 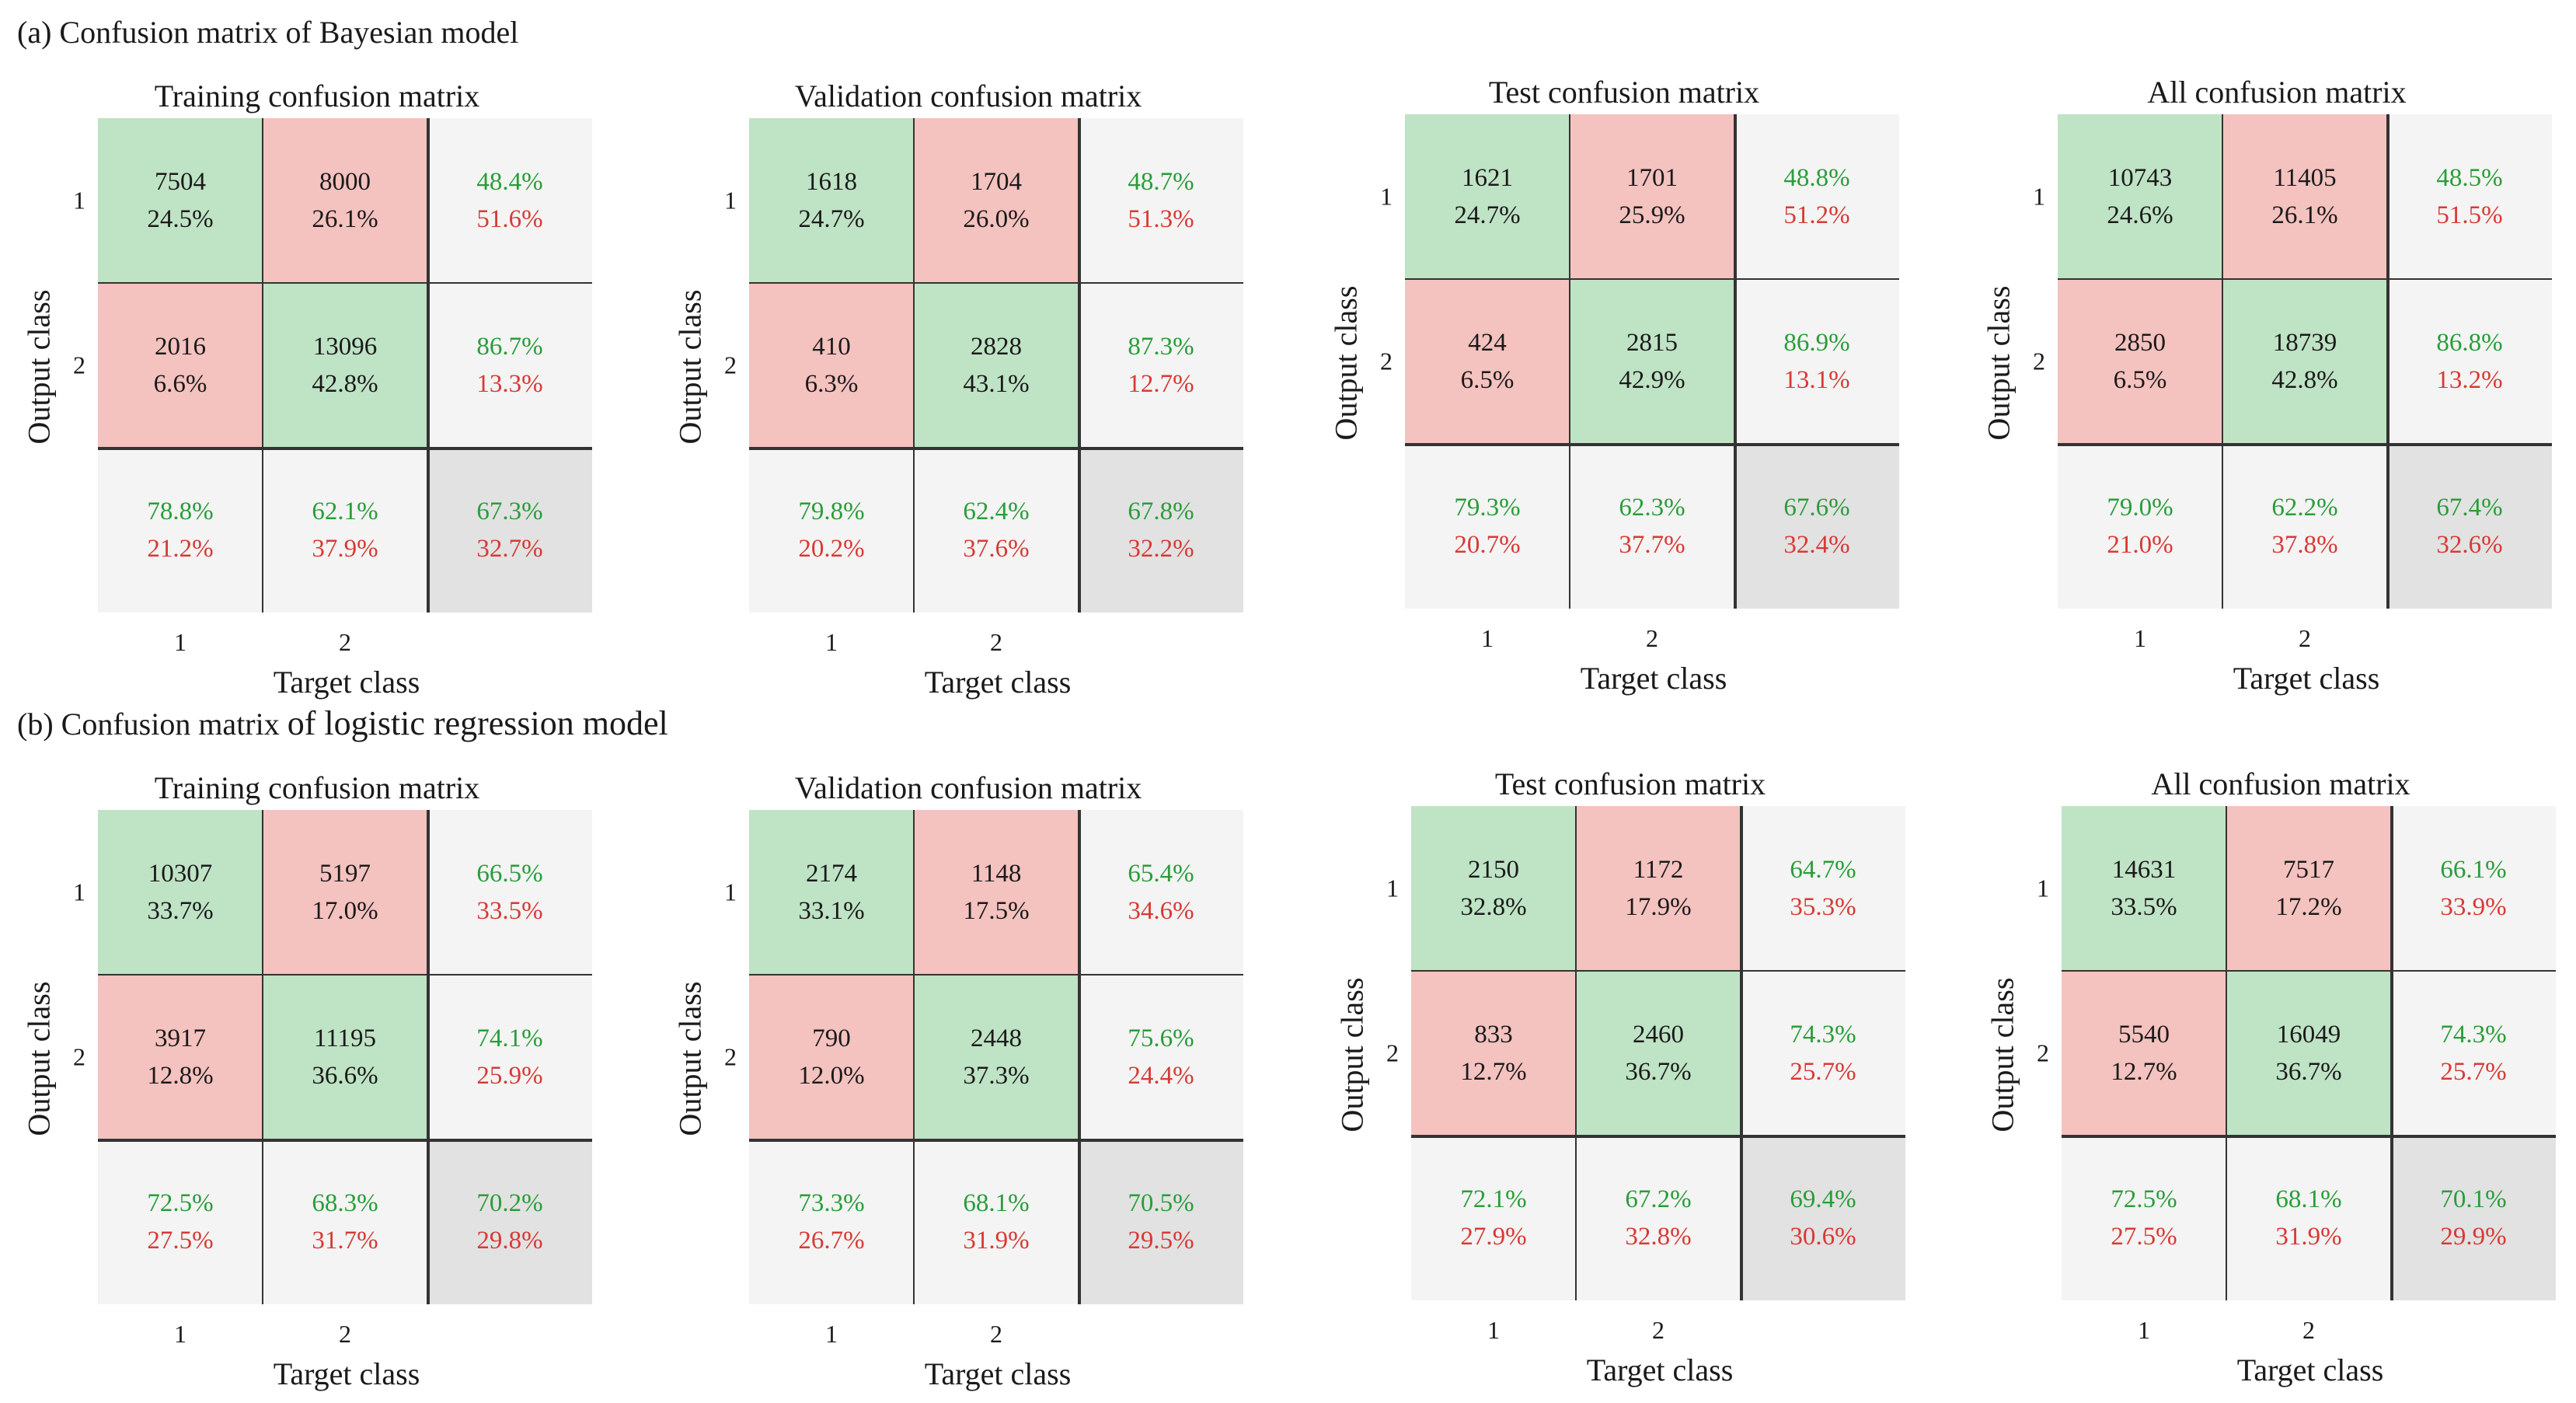 I want to click on cell-count: 1618, so click(x=831, y=182).